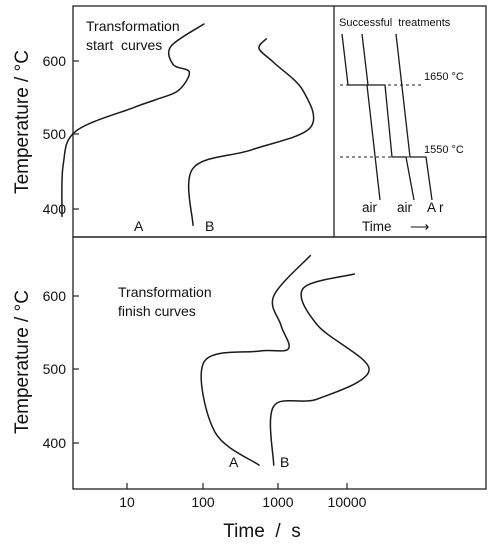  Describe the element at coordinates (55, 443) in the screenshot. I see `bottom-ytick-label-400: 400` at that location.